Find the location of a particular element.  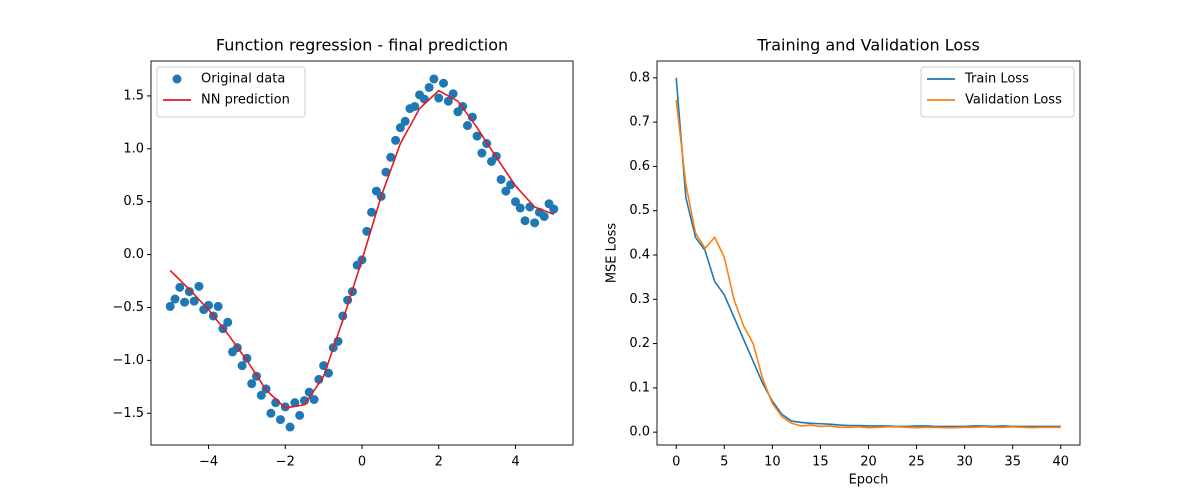

x-tick-label: −2 is located at coordinates (285, 462).